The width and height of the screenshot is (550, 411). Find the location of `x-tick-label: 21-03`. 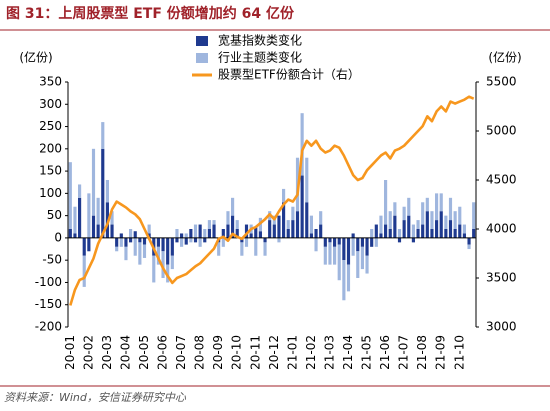

x-tick-label: 21-03 is located at coordinates (329, 352).